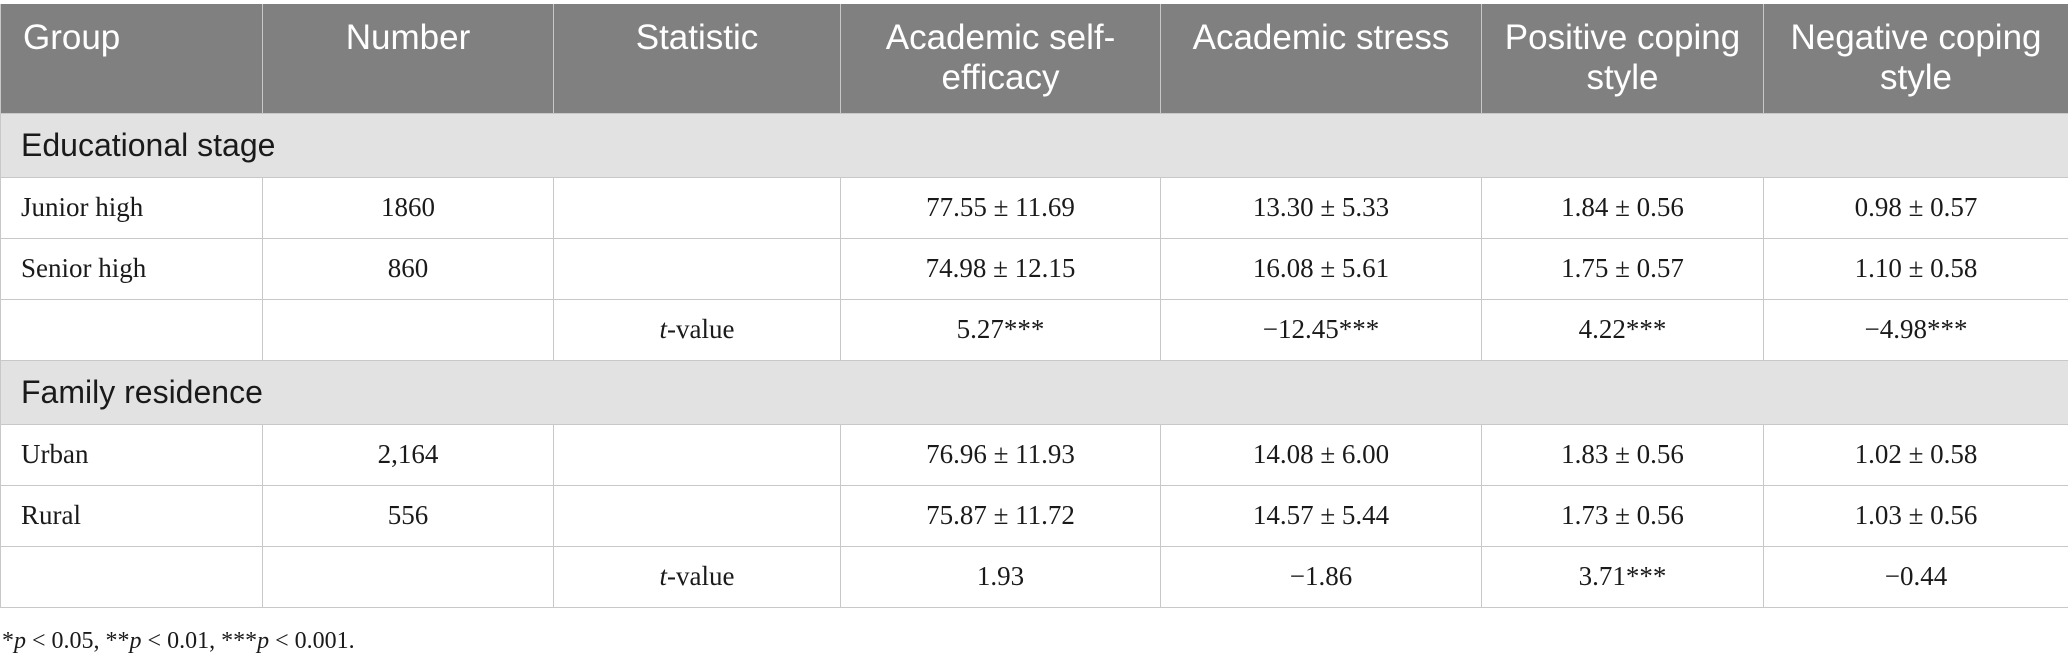 This screenshot has width=2068, height=669. I want to click on table-cell: 1.84 ± 0.56, so click(1622, 207).